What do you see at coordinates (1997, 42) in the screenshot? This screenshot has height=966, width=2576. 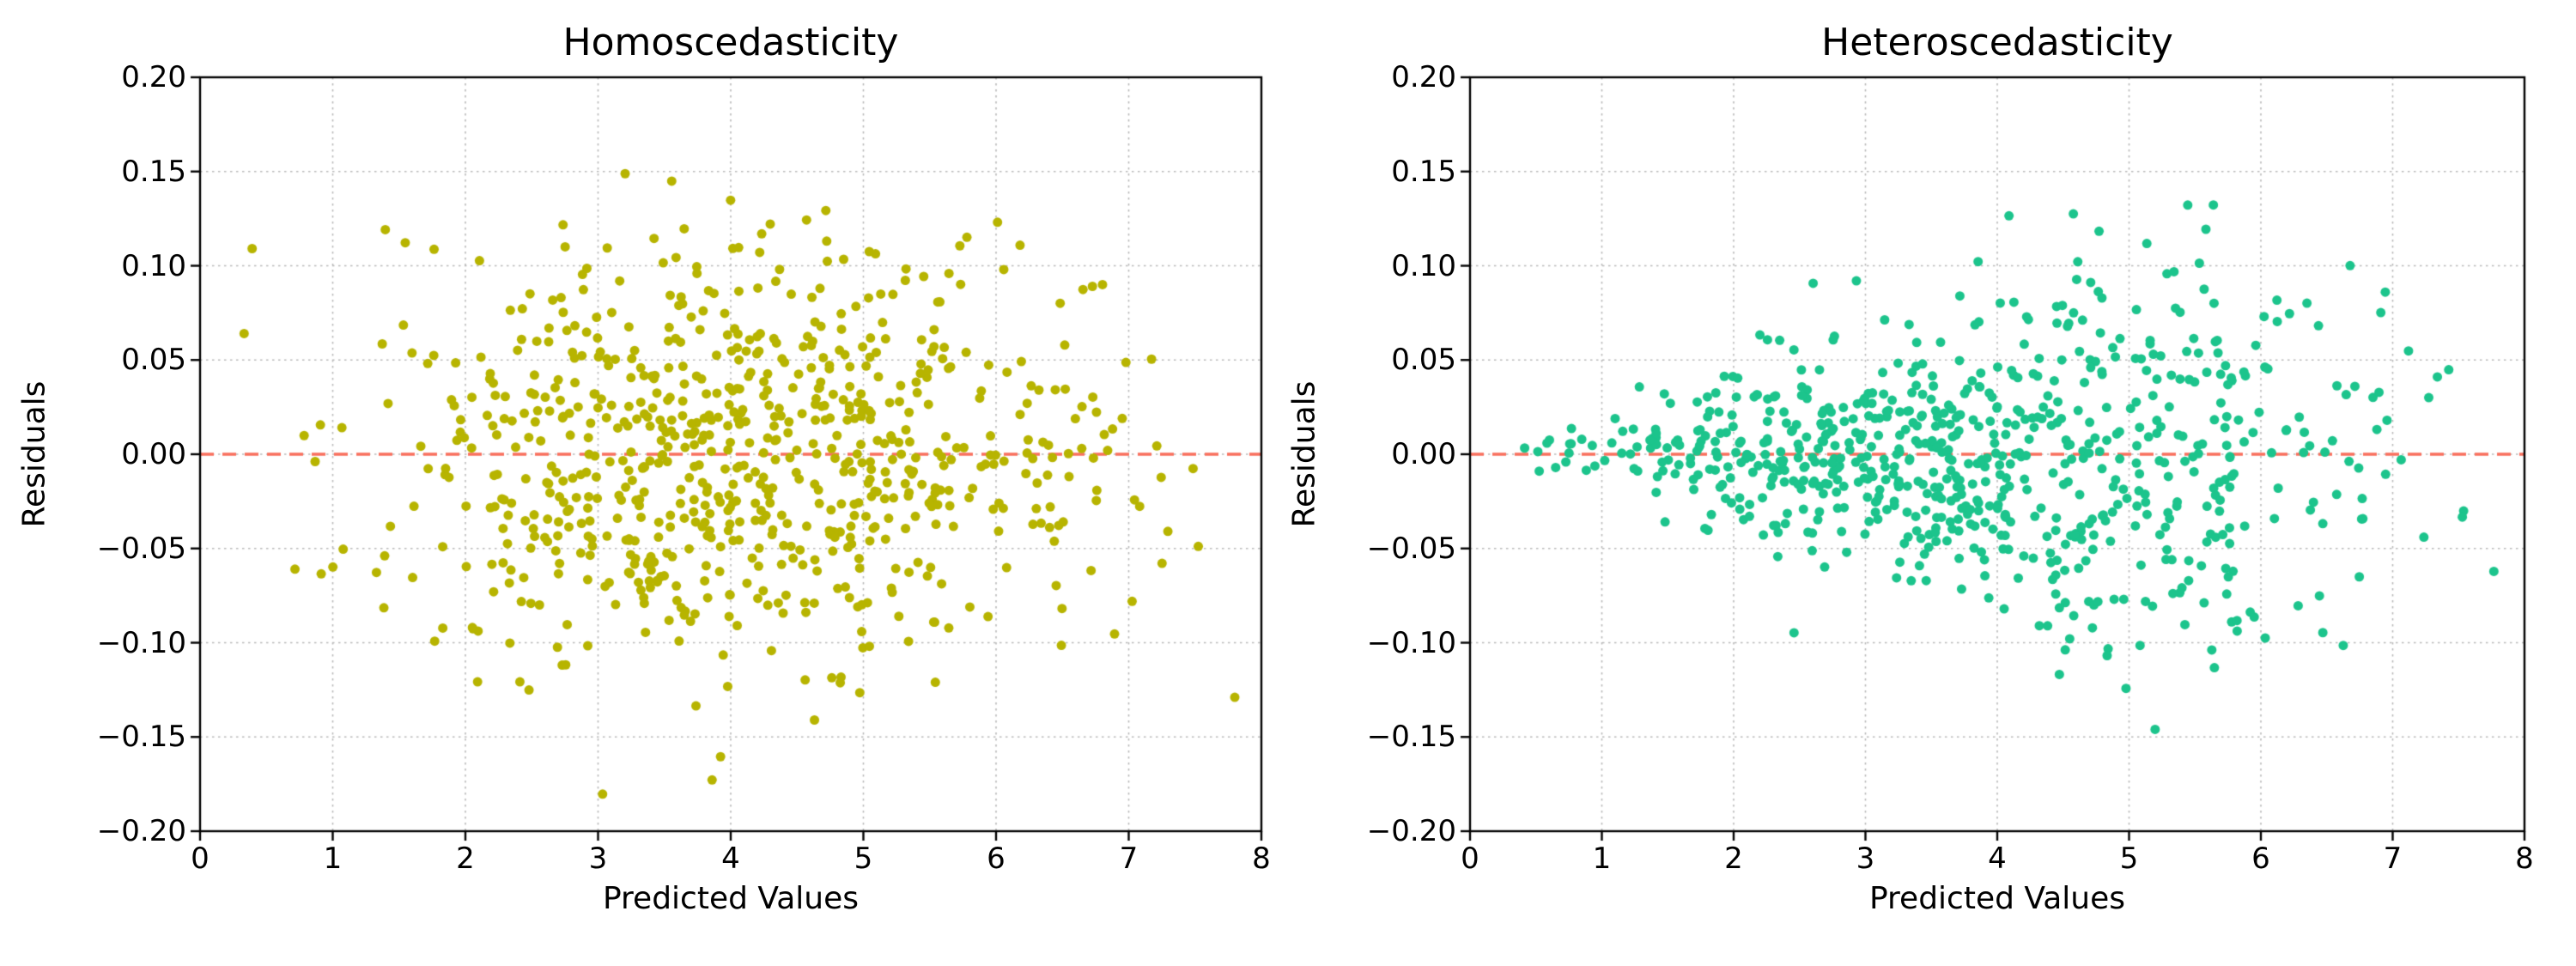 I see `plot-title: Heteroscedasticity` at bounding box center [1997, 42].